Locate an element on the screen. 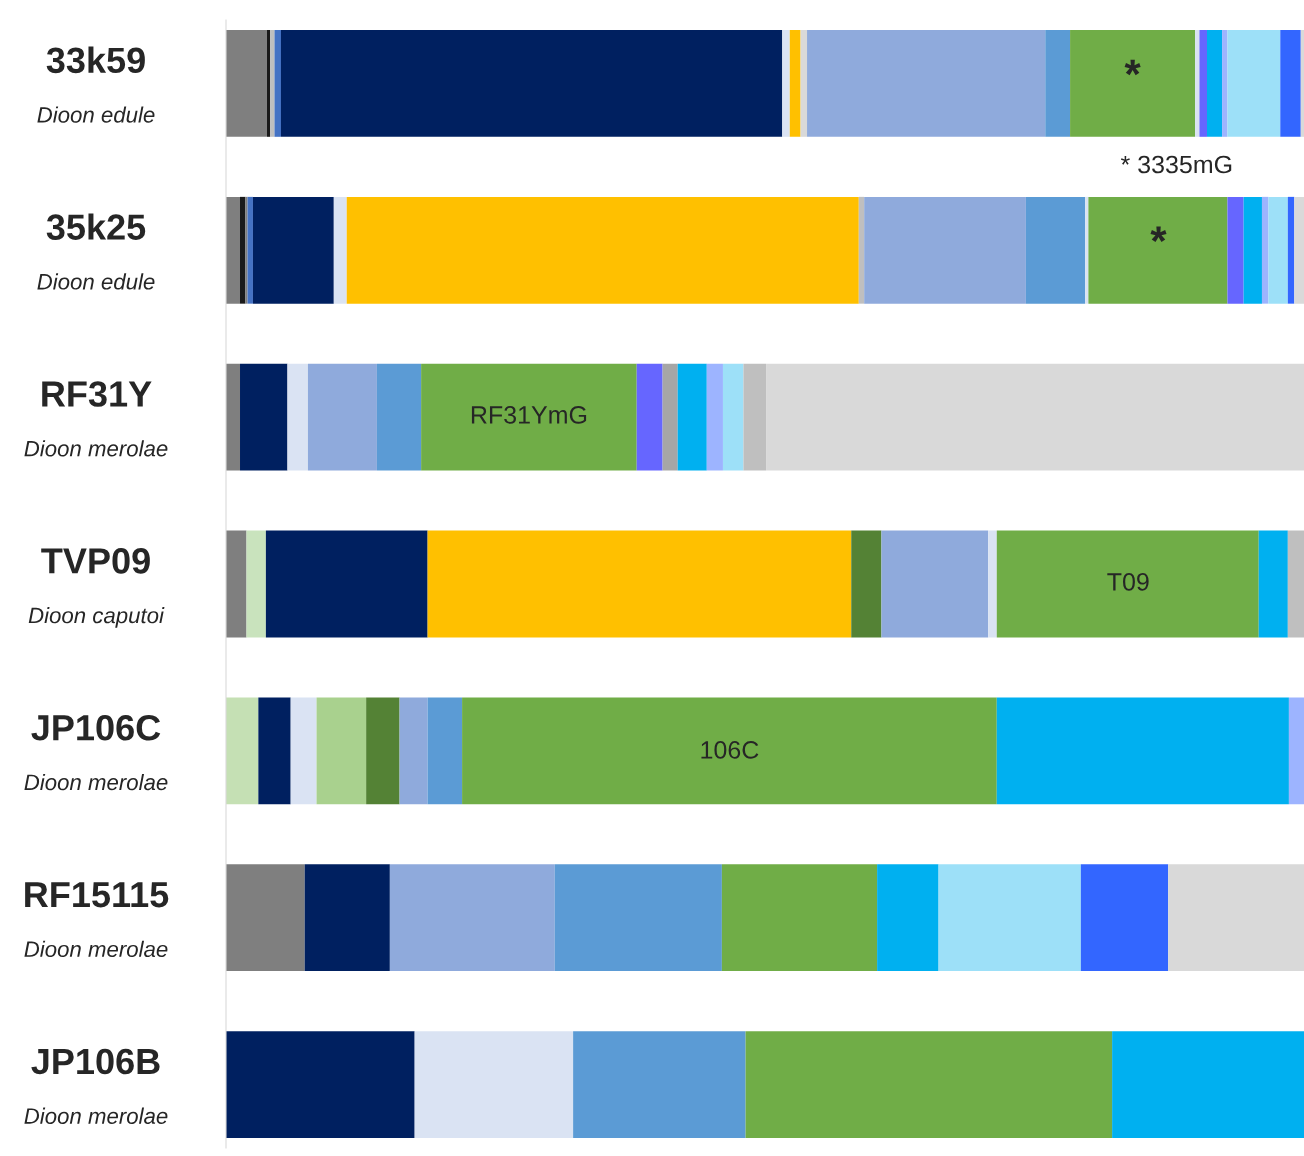 The width and height of the screenshot is (1304, 1156). annotation: T09 is located at coordinates (1128, 582).